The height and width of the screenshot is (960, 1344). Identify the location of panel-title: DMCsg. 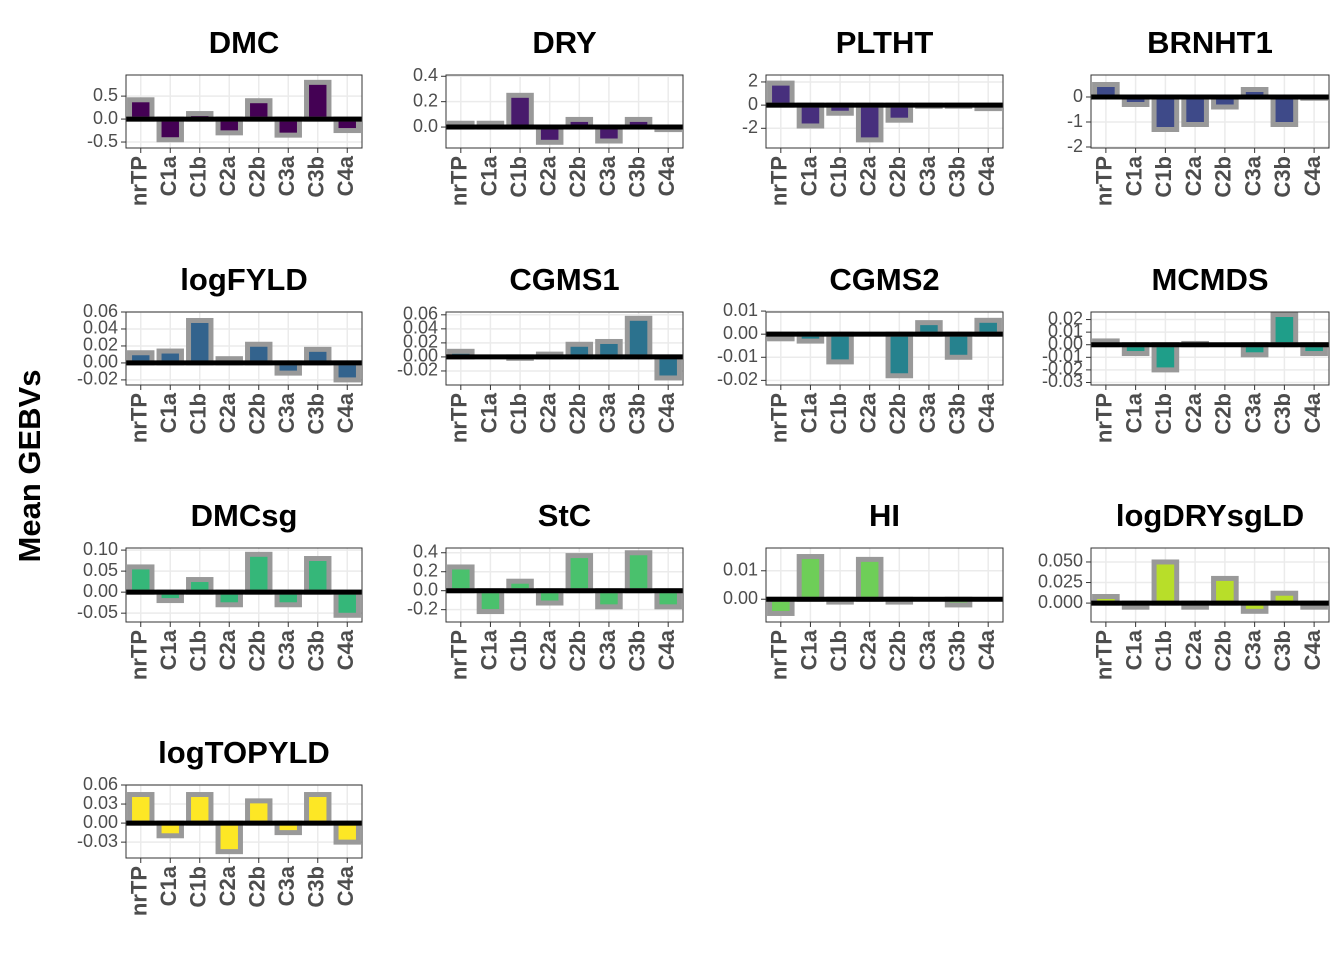
(244, 515).